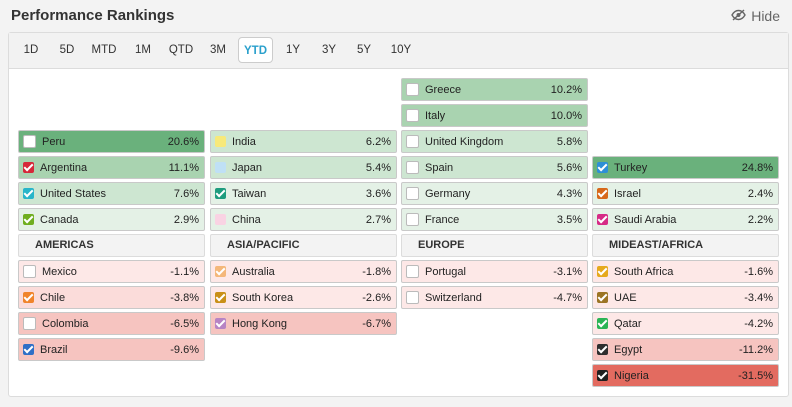 This screenshot has height=407, width=792. I want to click on tab-1m: 1M, so click(143, 50).